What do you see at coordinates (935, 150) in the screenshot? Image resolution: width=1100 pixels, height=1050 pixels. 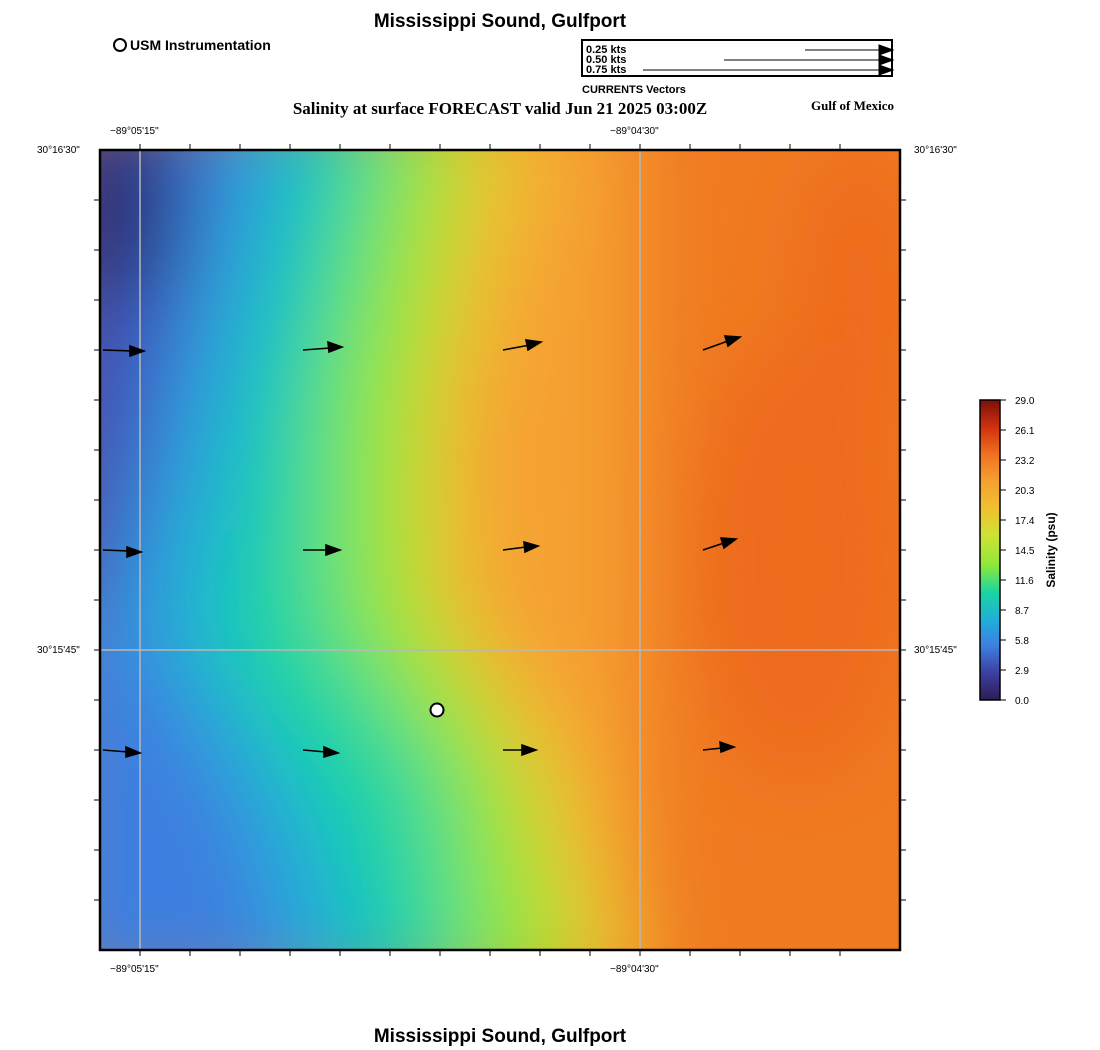 I see `lat-label-right-top: 30°16'30"` at bounding box center [935, 150].